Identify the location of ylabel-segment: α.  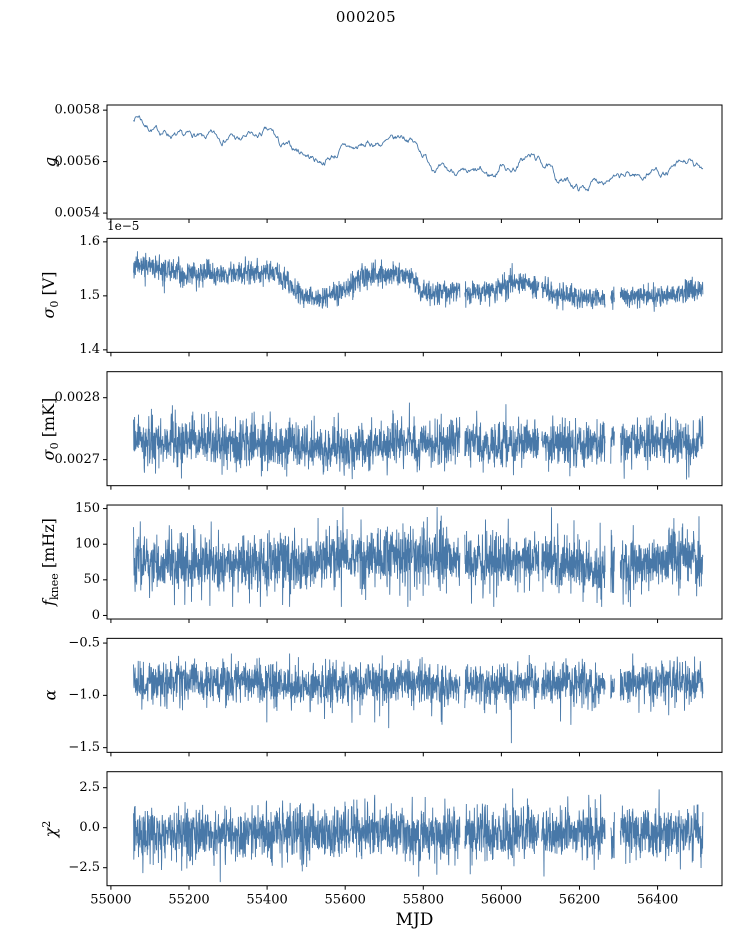
(50, 695).